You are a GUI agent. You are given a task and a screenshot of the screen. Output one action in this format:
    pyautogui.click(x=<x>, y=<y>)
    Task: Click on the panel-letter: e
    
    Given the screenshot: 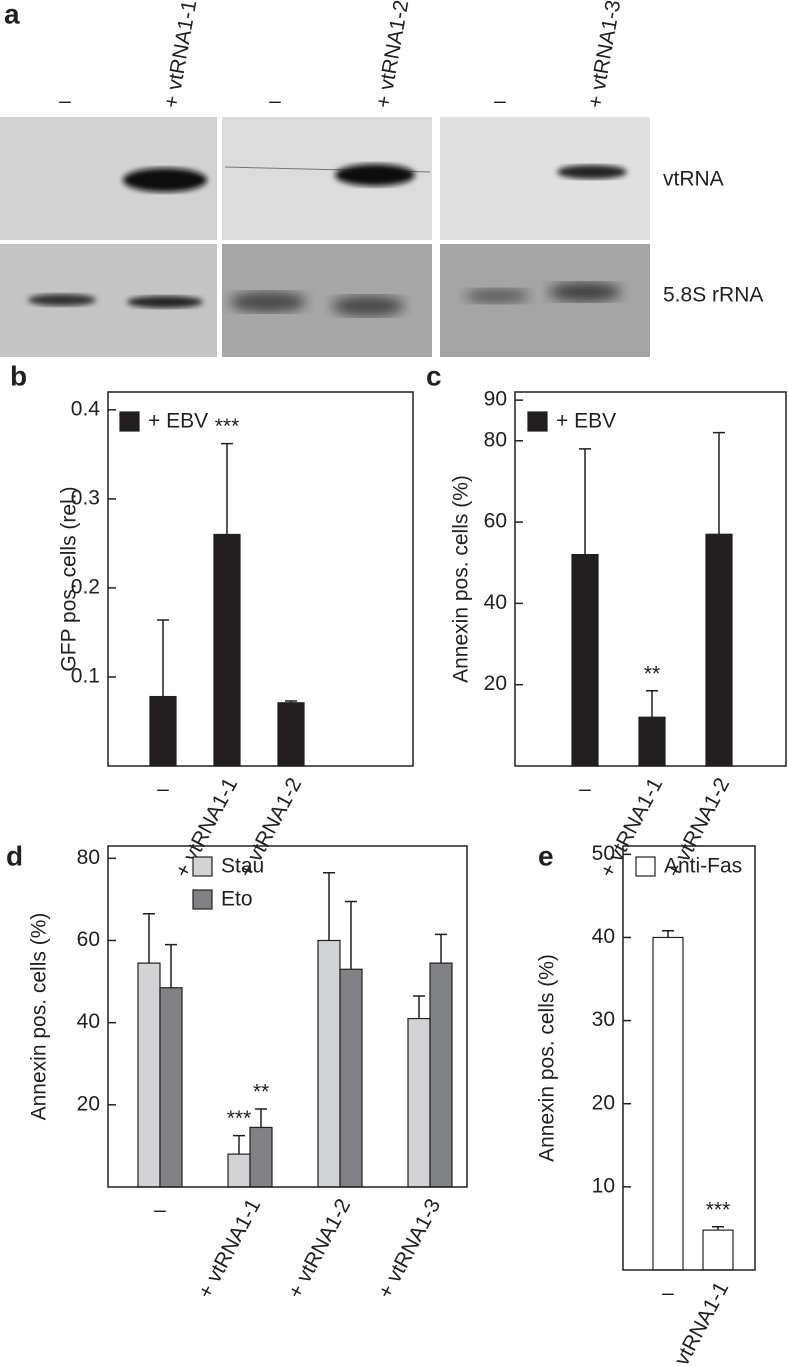 What is the action you would take?
    pyautogui.click(x=546, y=855)
    